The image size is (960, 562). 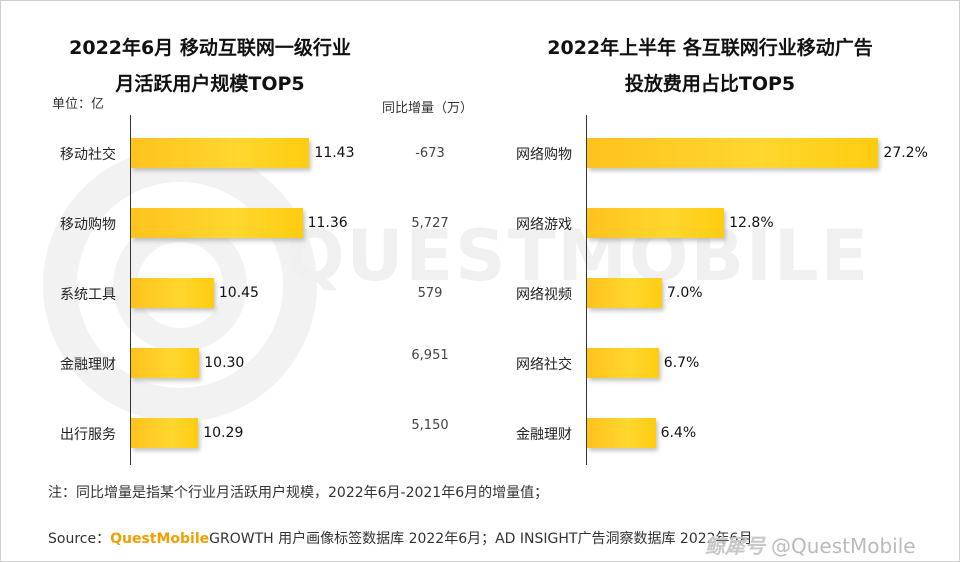 I want to click on right-title-line2: 投放费用占比TOP5, so click(x=710, y=84).